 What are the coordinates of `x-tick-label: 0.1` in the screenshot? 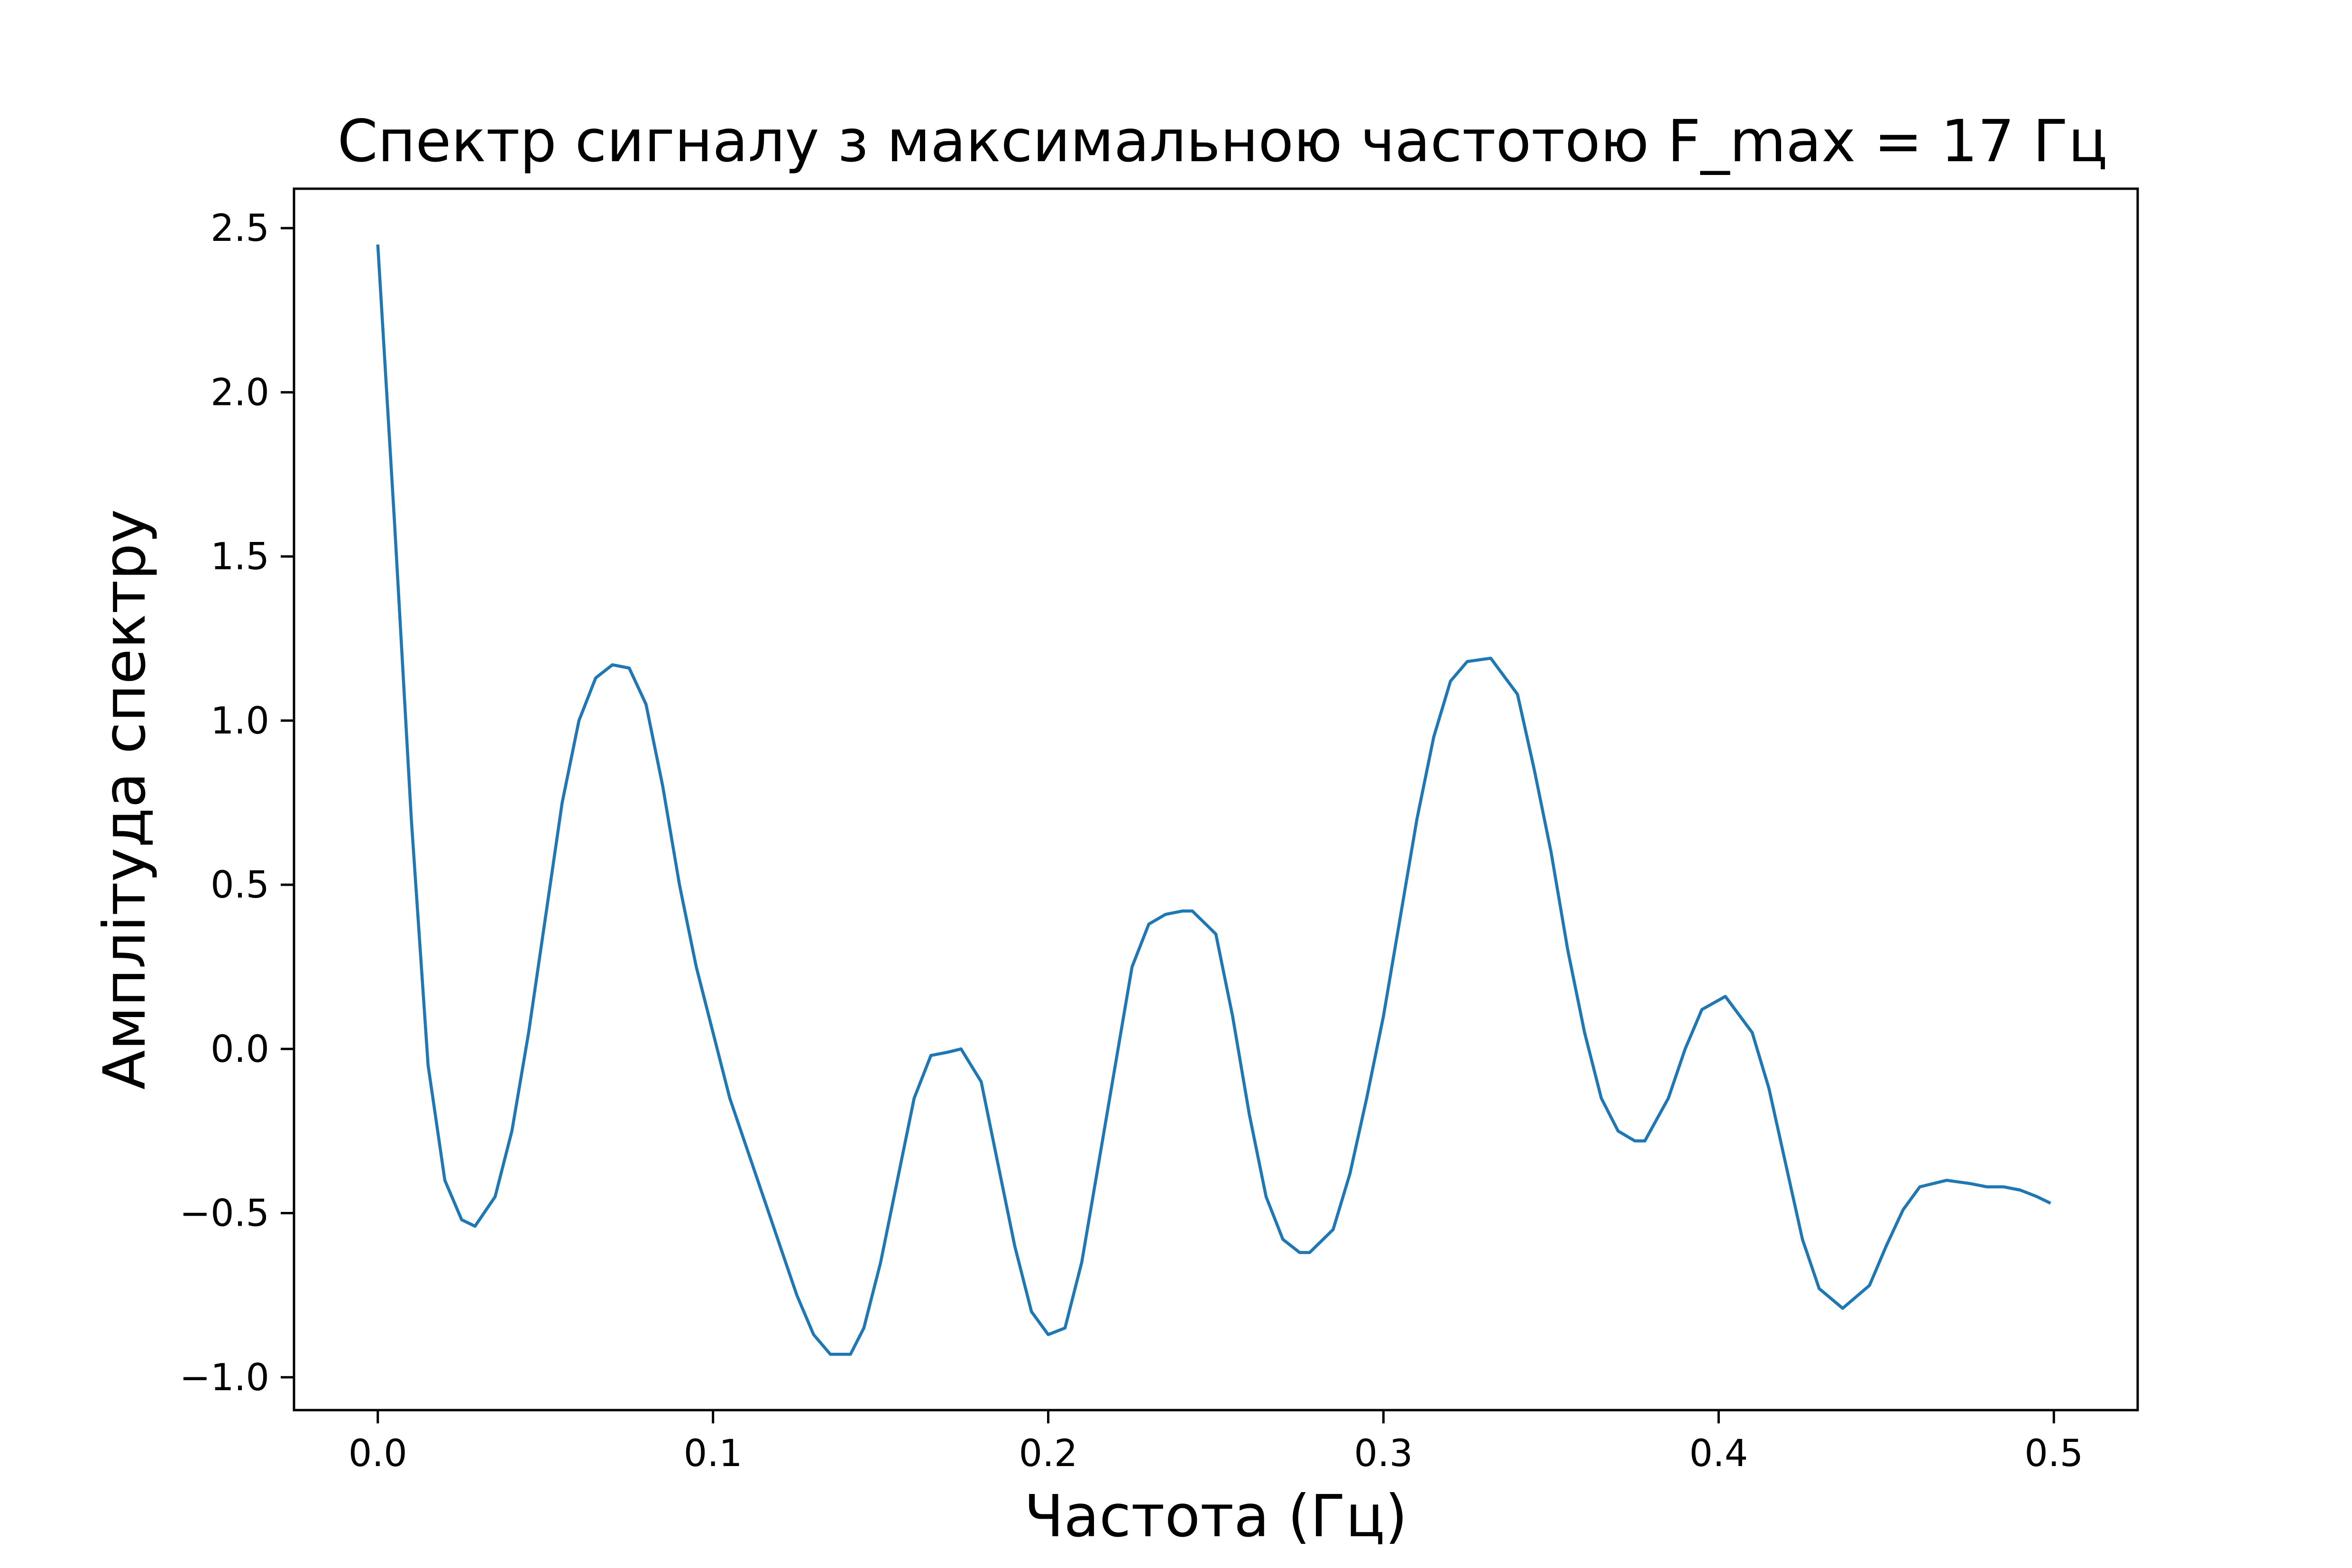 It's located at (713, 1453).